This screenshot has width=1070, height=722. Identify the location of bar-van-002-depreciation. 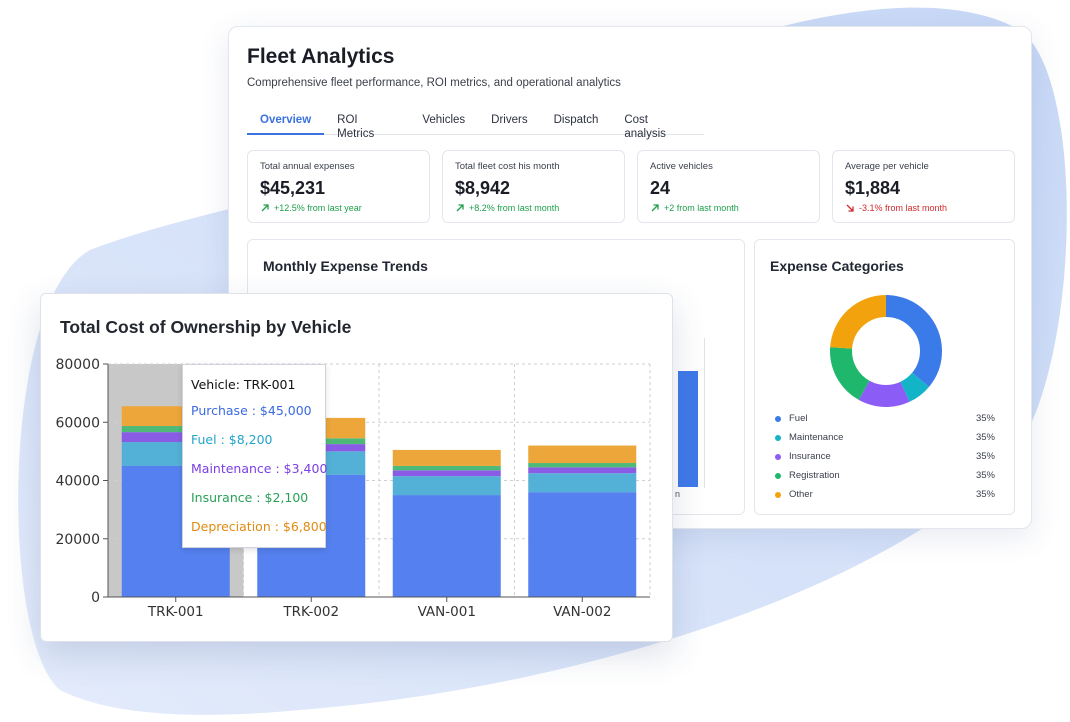
(582, 454).